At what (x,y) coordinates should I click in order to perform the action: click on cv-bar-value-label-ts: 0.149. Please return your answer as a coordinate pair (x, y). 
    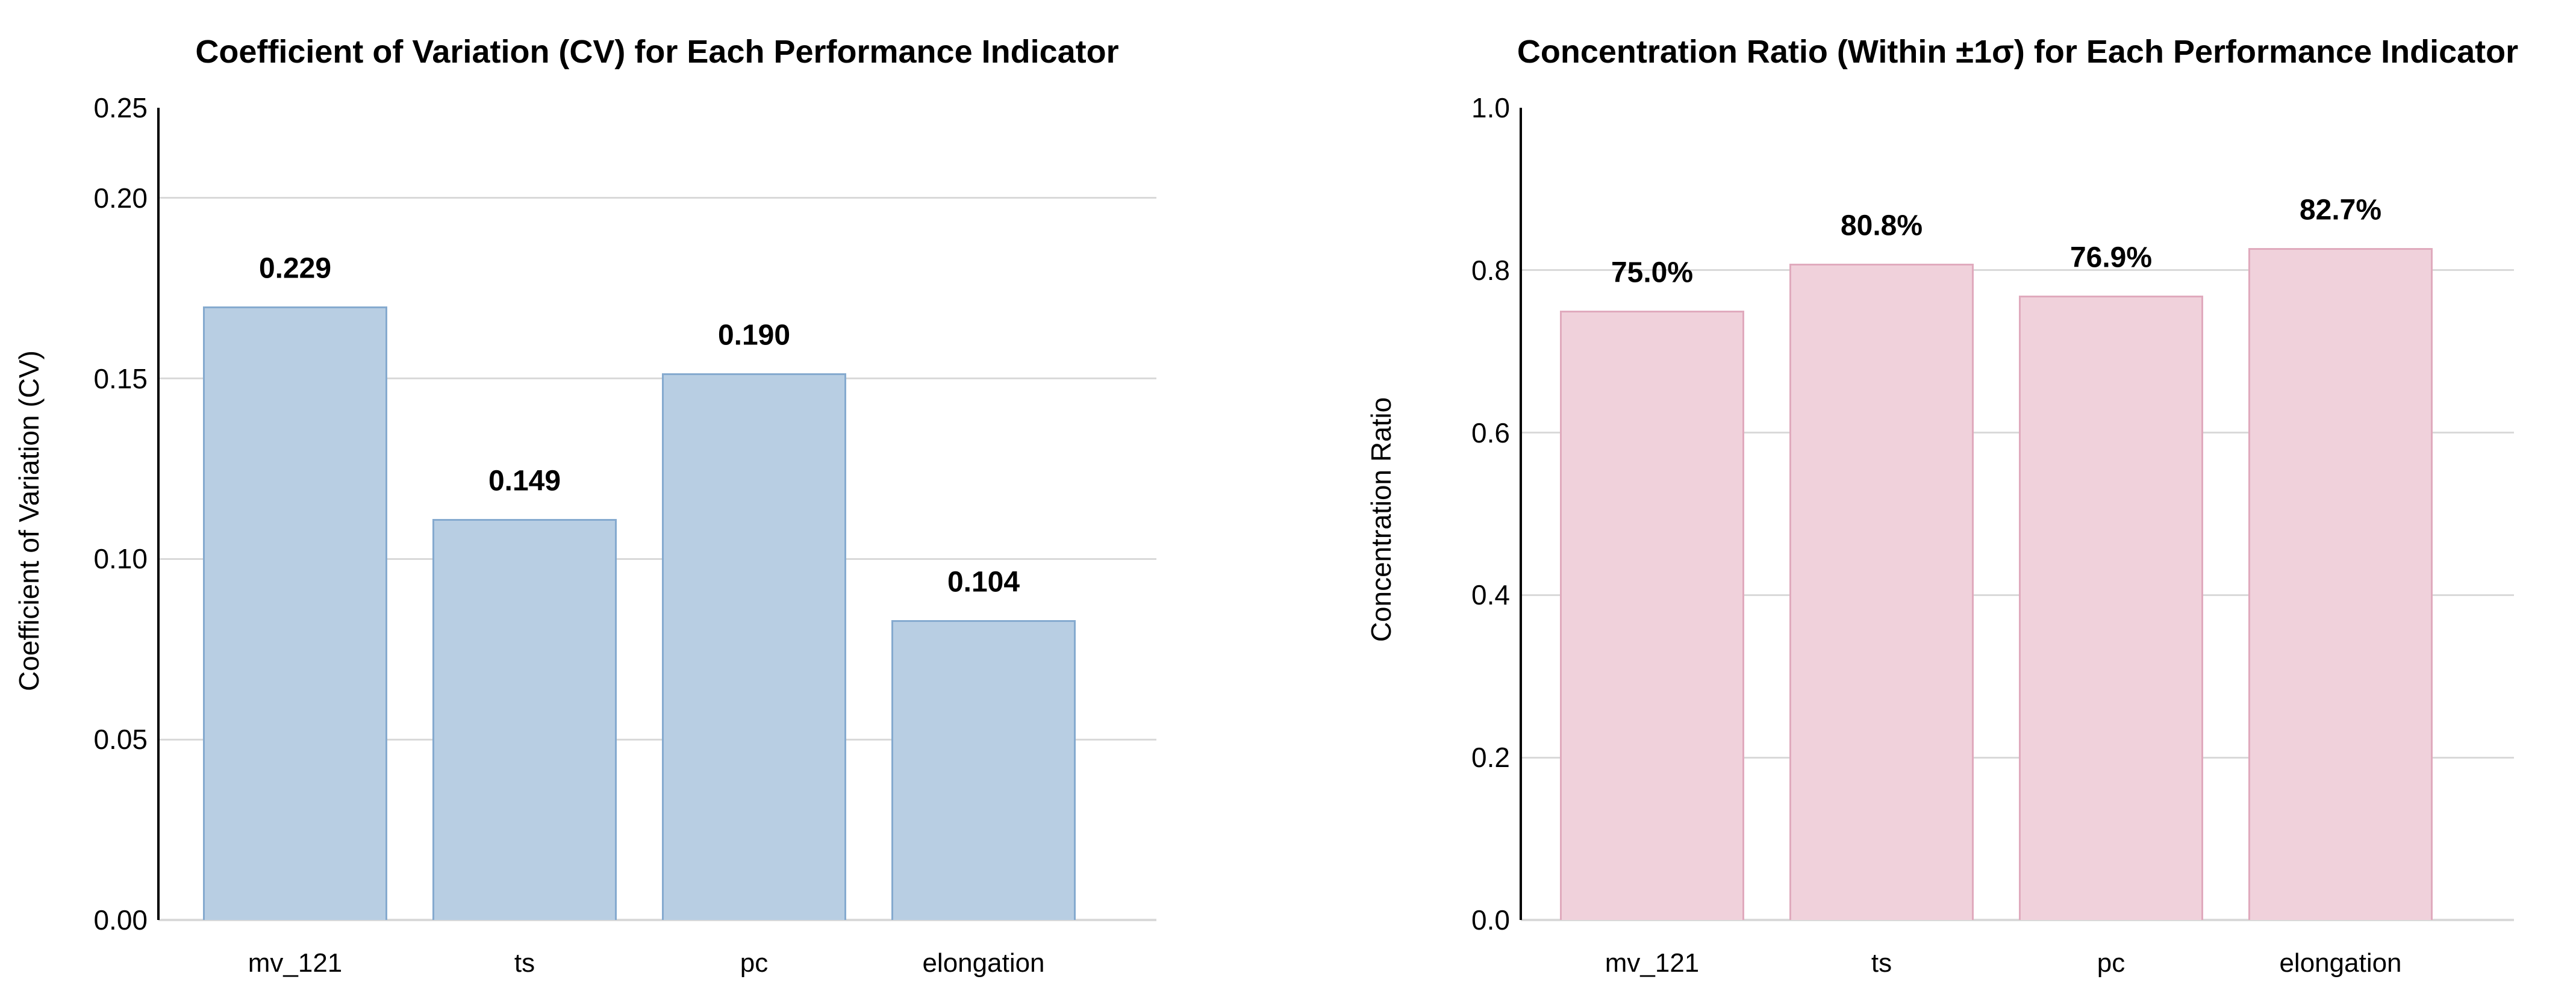
    Looking at the image, I should click on (524, 481).